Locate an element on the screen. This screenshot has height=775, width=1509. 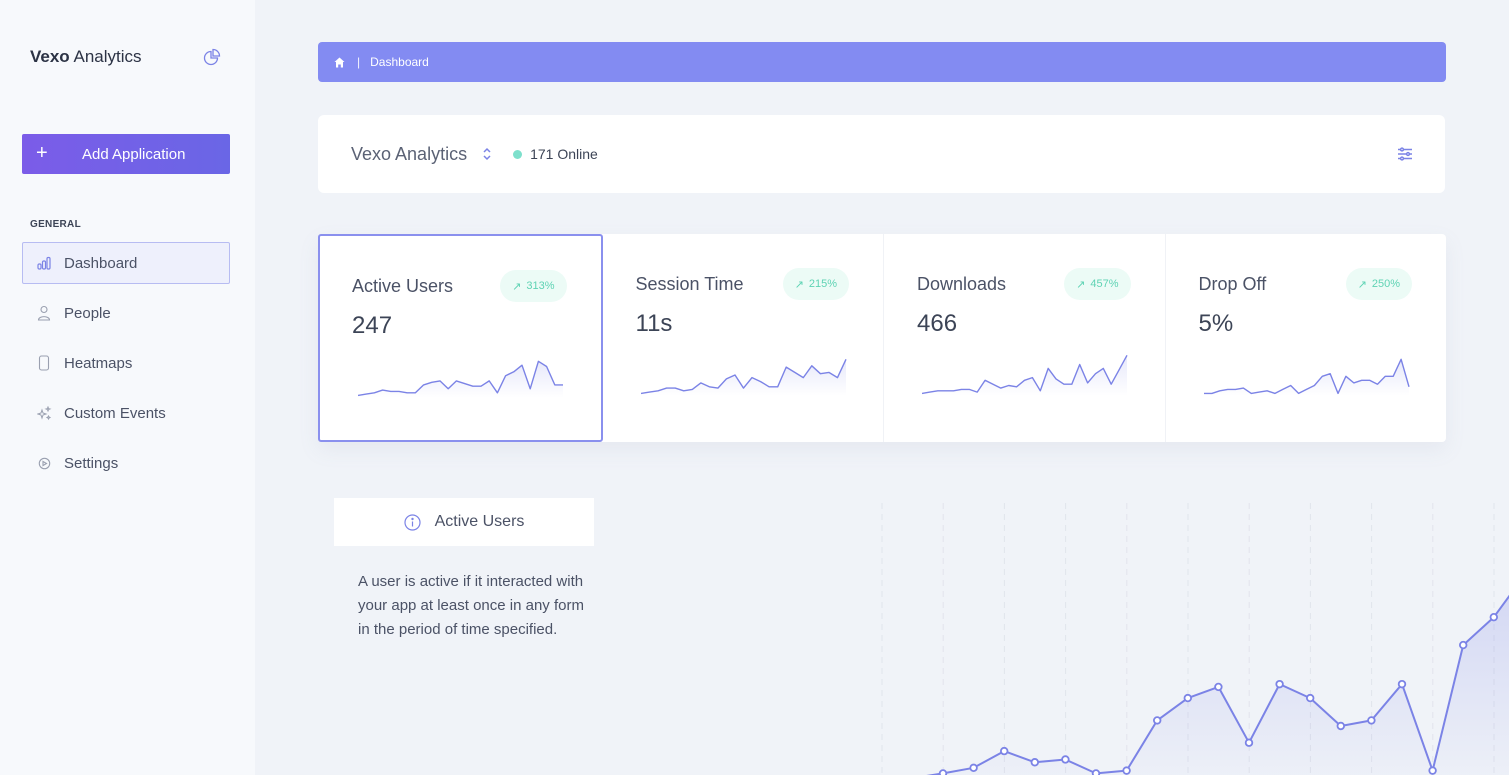
change-value: 215% is located at coordinates (822, 284).